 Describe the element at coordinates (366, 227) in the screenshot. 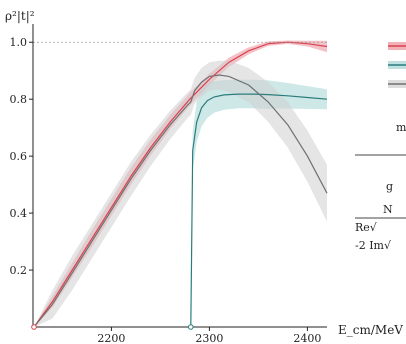

I see `legend-table-entry: Re√` at that location.